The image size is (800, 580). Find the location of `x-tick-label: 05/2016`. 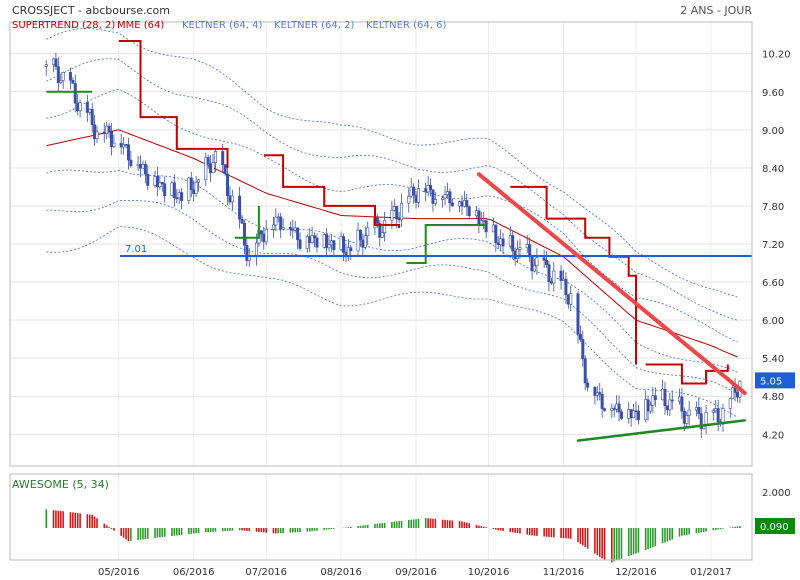

x-tick-label: 05/2016 is located at coordinates (119, 572).